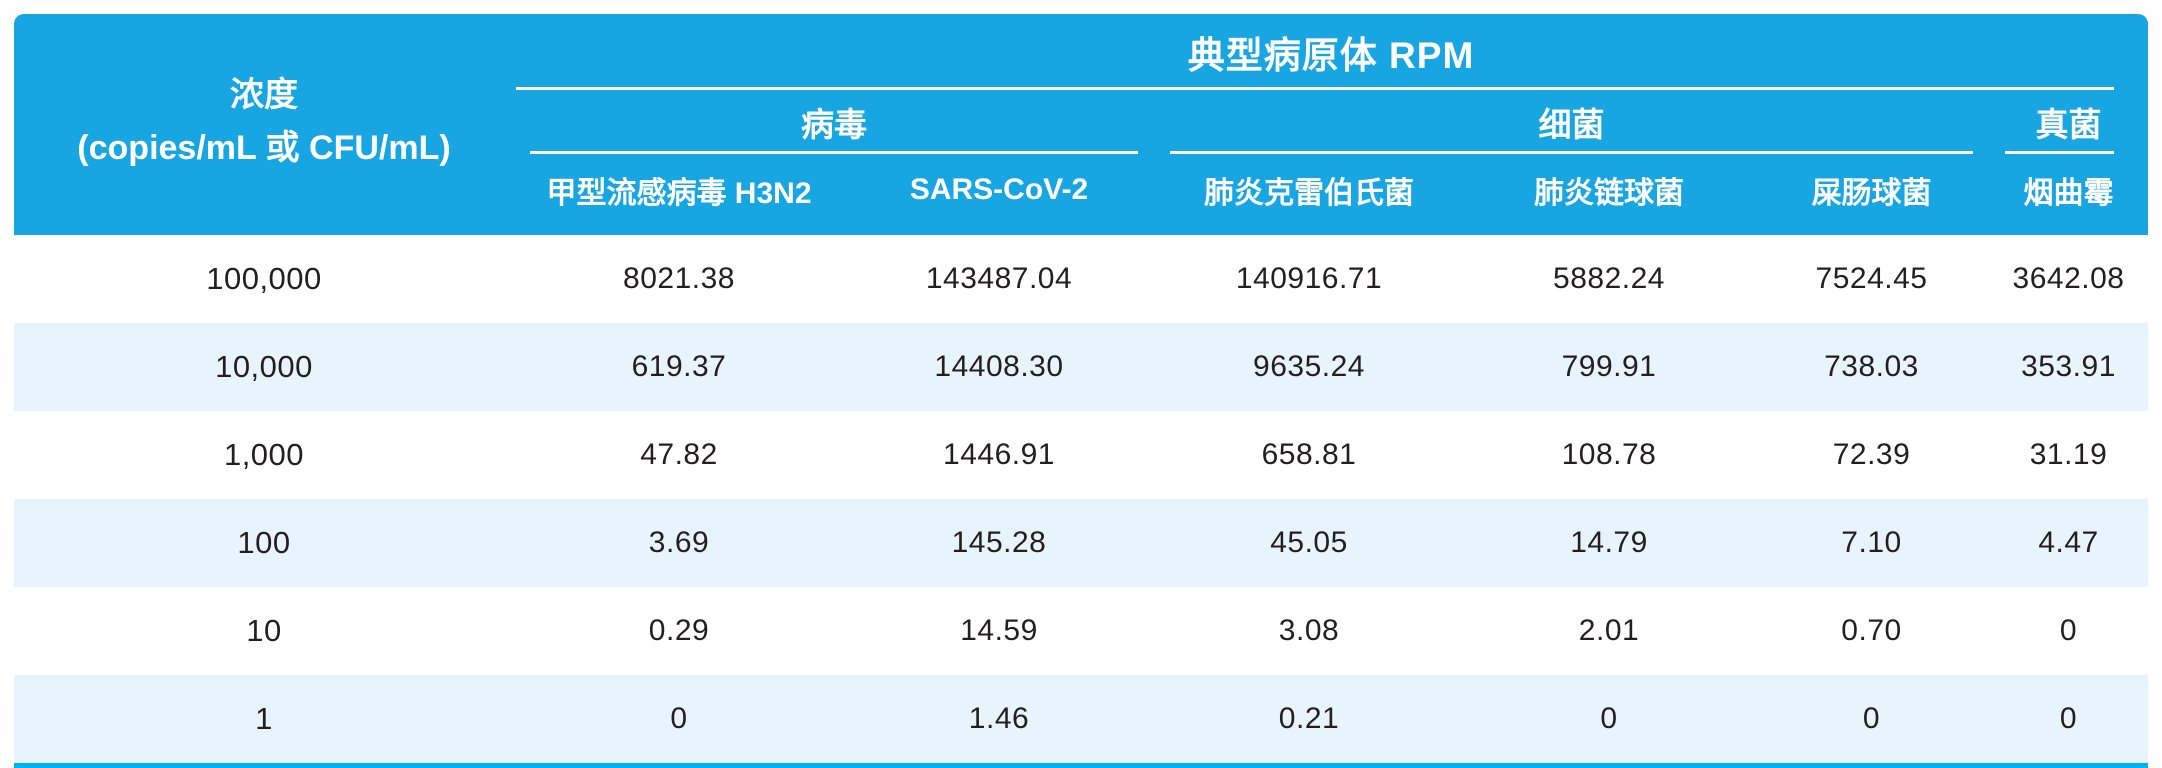 This screenshot has height=768, width=2162. I want to click on concentration-cell: 1,000, so click(264, 454).